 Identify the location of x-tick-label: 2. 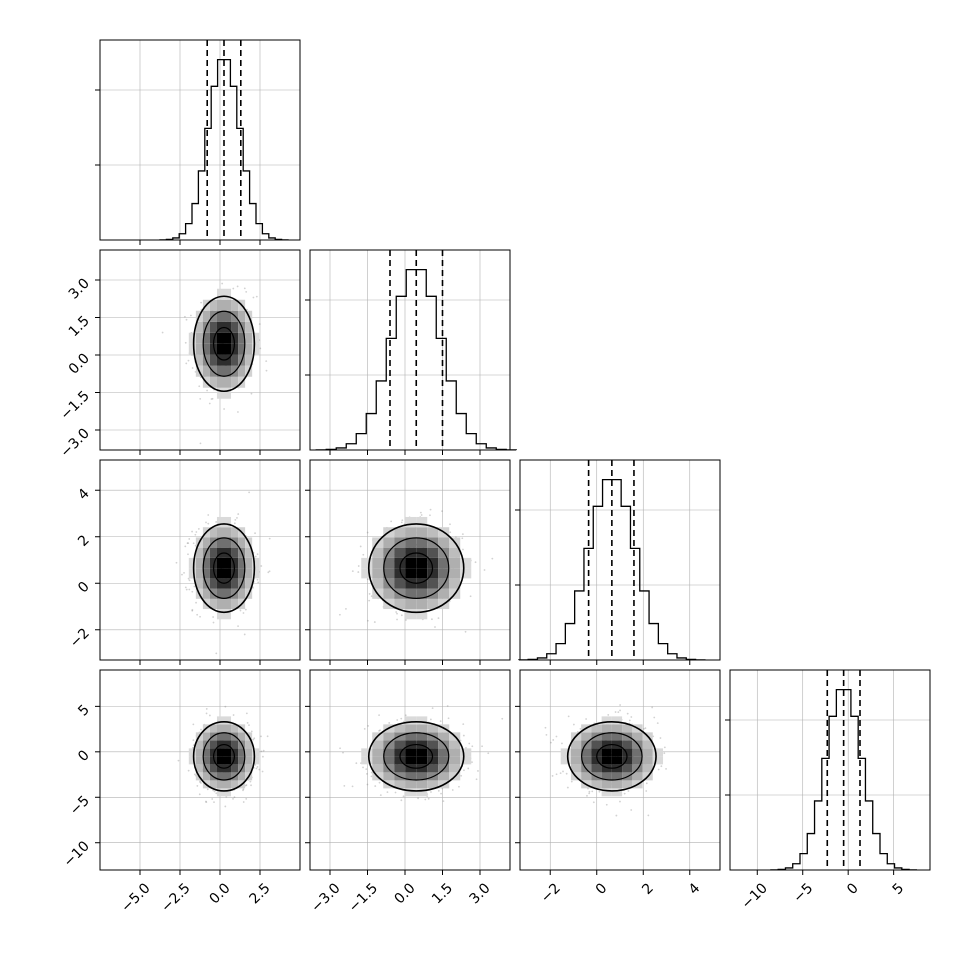
(648, 889).